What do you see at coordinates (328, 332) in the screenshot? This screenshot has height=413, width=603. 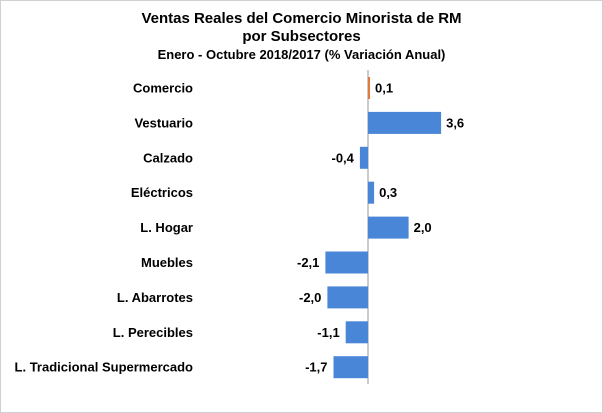 I see `data-label: -1,1` at bounding box center [328, 332].